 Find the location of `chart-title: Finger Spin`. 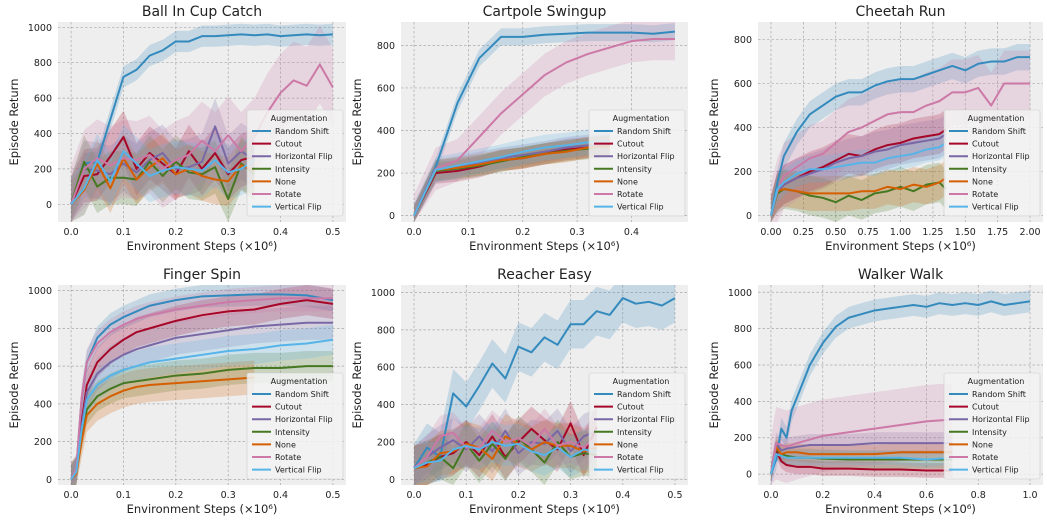

chart-title: Finger Spin is located at coordinates (202, 275).